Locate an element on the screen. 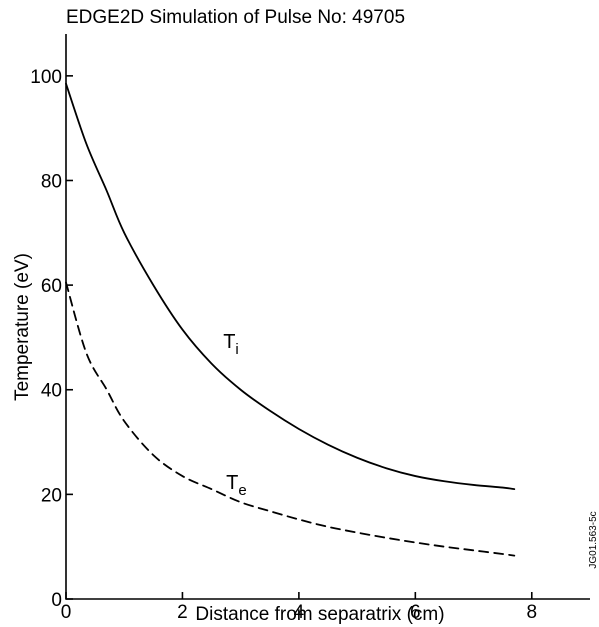 The width and height of the screenshot is (599, 627). x-tick-label-2: 2 is located at coordinates (182, 612).